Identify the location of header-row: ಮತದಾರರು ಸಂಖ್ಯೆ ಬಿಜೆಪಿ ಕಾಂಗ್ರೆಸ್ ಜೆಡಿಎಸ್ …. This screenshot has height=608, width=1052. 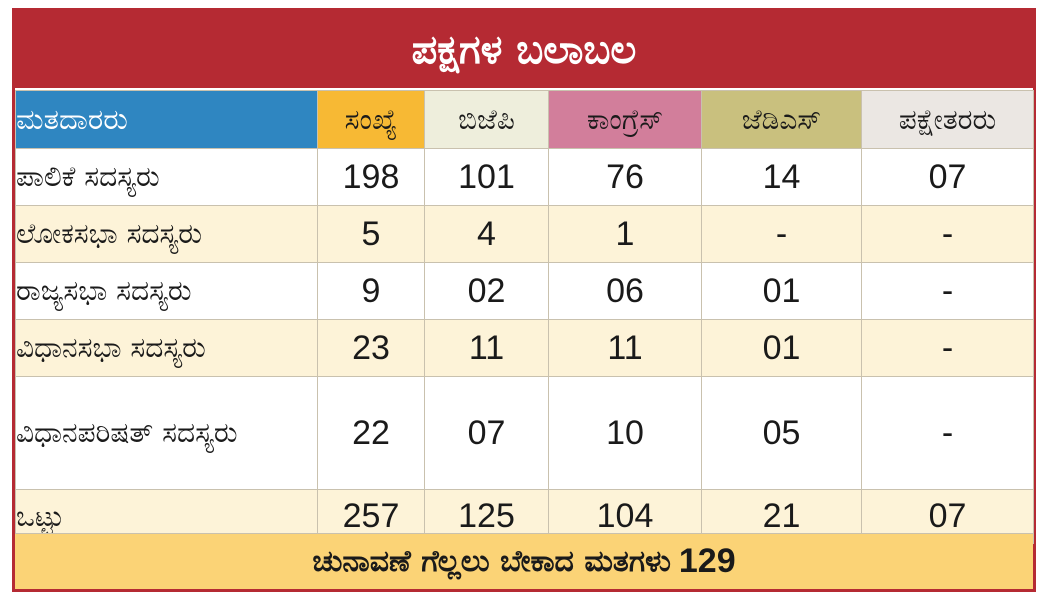
(524, 119).